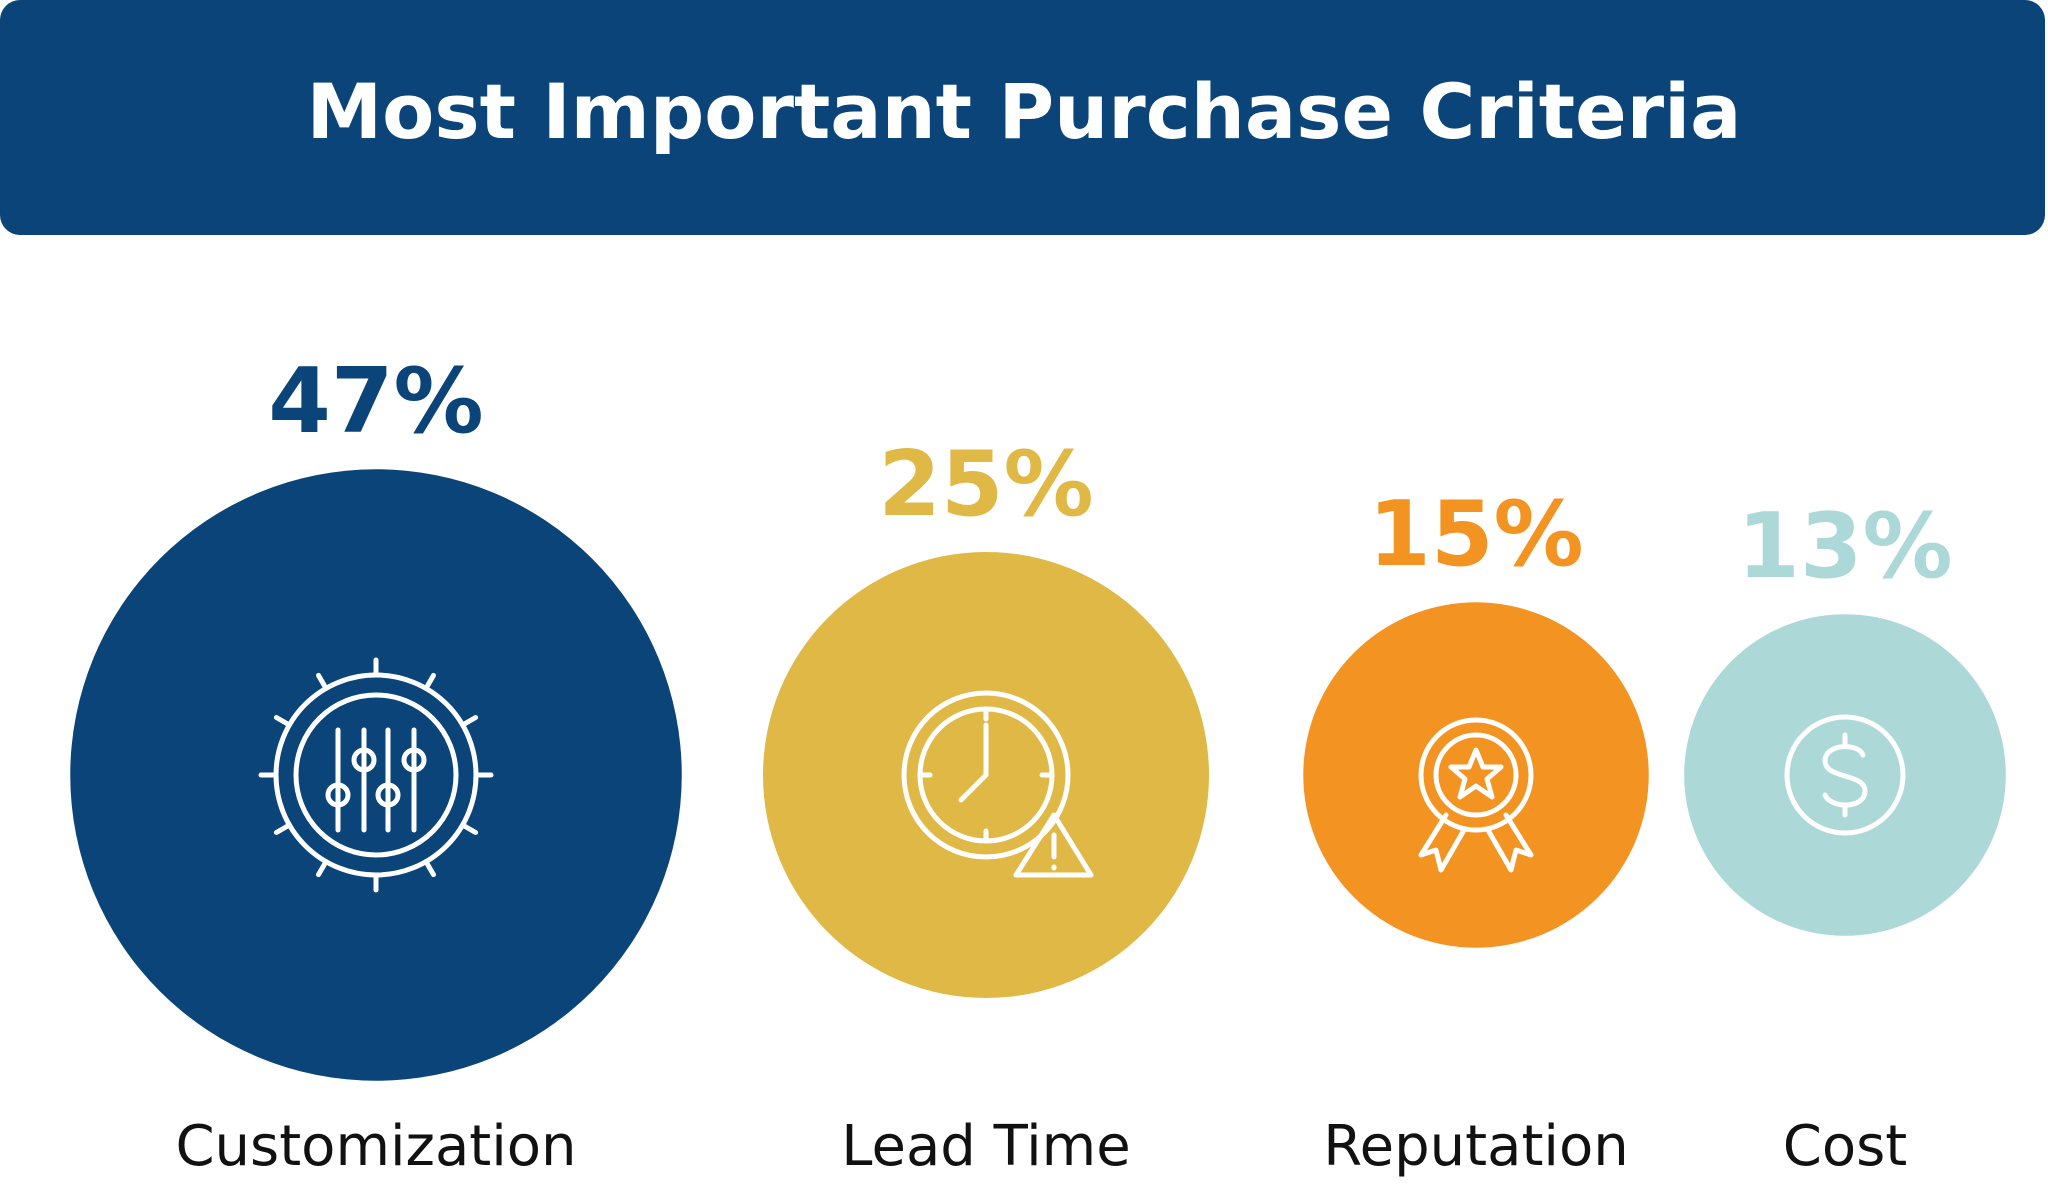 The width and height of the screenshot is (2048, 1201). I want to click on category-label: Reputation, so click(1475, 1146).